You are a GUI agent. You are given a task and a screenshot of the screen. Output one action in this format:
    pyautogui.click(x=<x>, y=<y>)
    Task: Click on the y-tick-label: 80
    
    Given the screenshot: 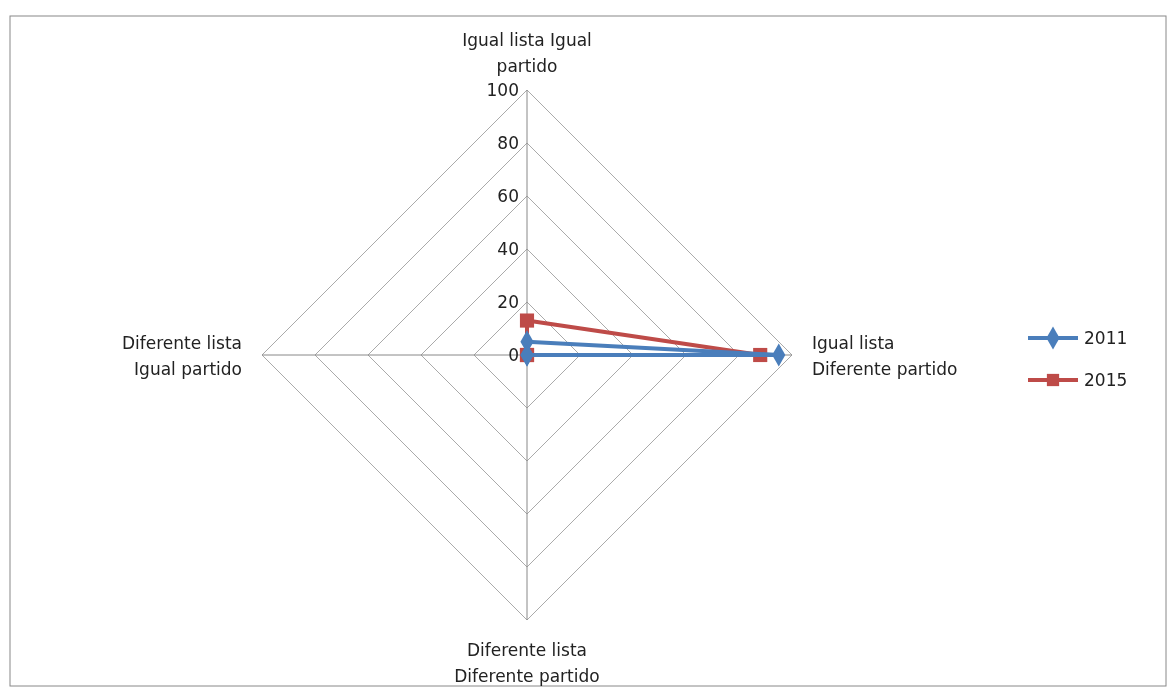 What is the action you would take?
    pyautogui.click(x=508, y=143)
    